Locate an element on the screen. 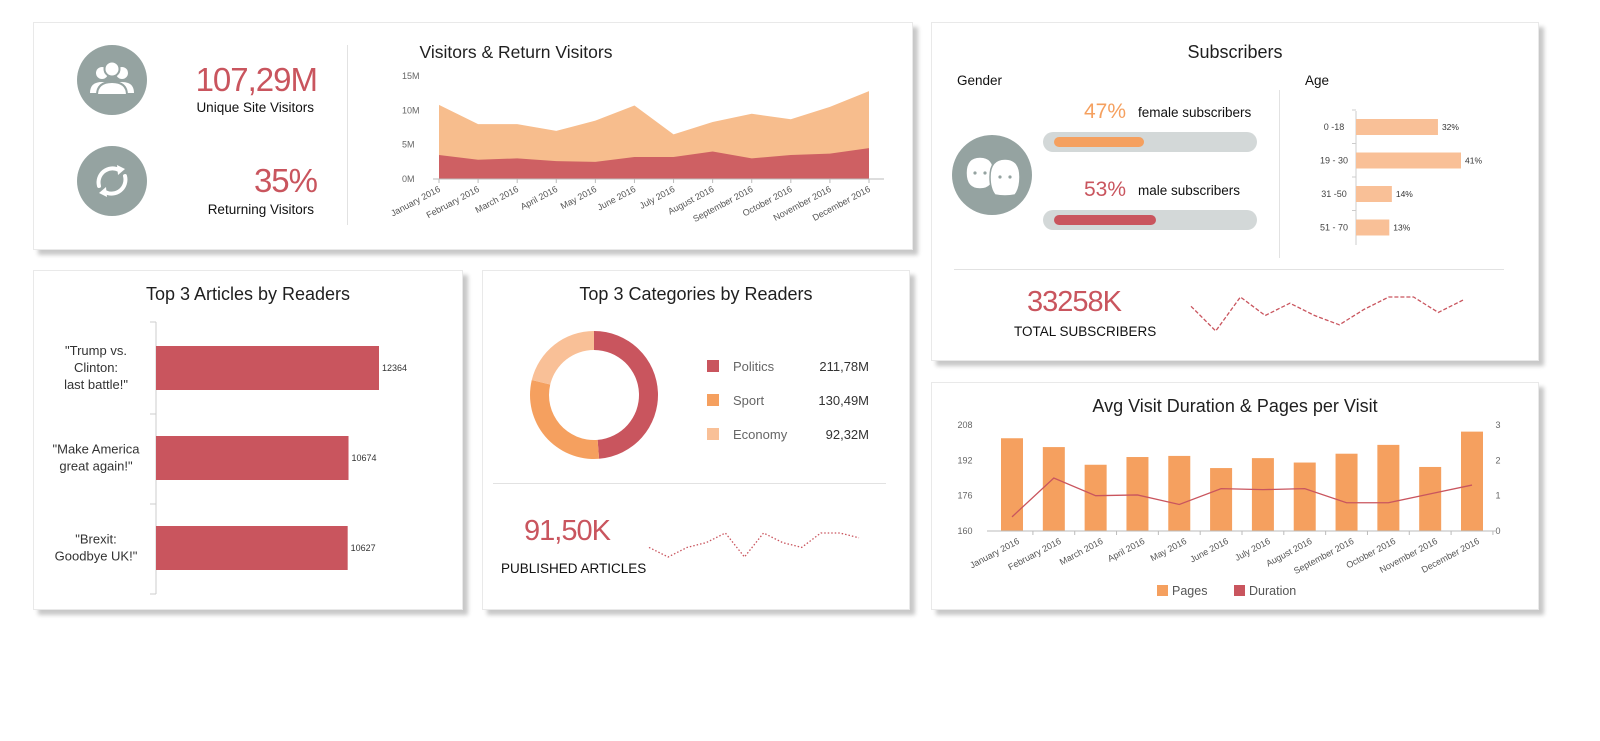 The width and height of the screenshot is (1600, 741). legend-value: 92,32M is located at coordinates (847, 434).